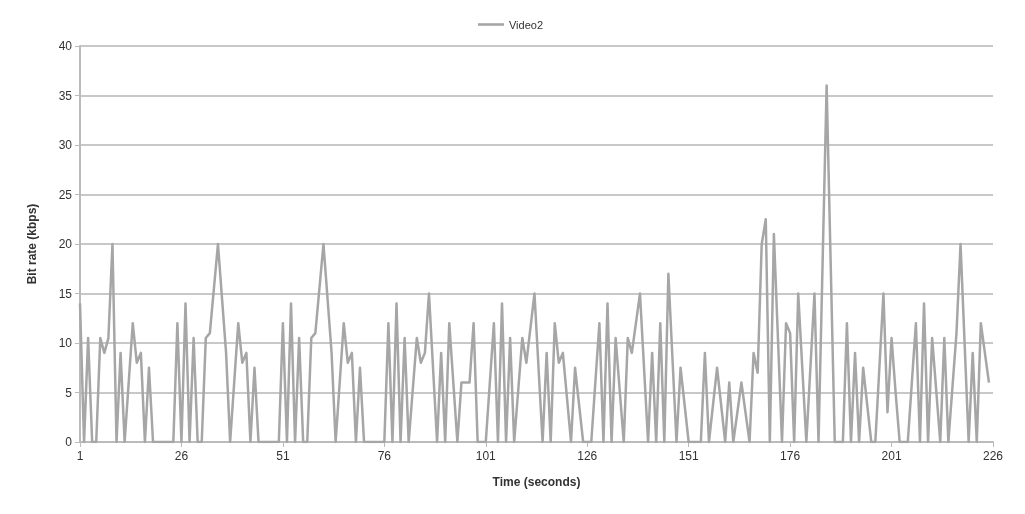  I want to click on y-axis-title: Bit rate (kbps), so click(32, 244).